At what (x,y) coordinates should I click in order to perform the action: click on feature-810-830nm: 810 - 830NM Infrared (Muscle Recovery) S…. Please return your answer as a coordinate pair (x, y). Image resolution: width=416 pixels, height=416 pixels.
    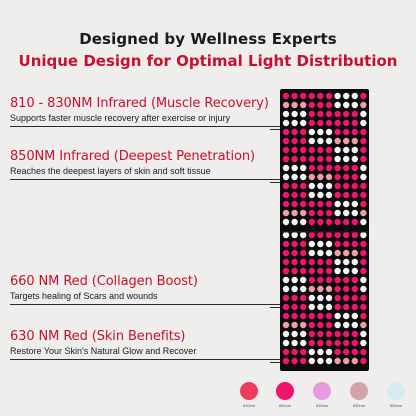
    Looking at the image, I should click on (145, 111).